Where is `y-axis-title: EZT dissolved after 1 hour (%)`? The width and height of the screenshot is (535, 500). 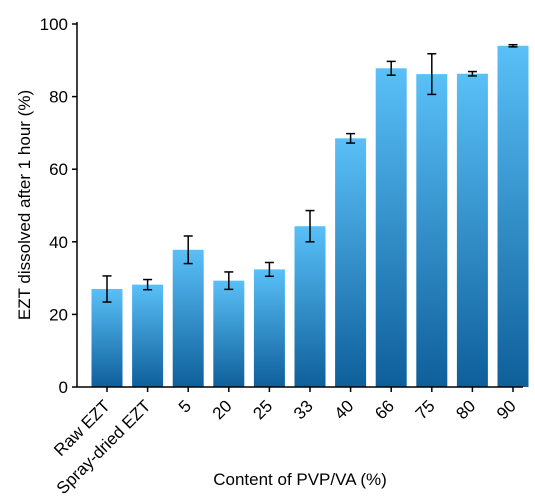
y-axis-title: EZT dissolved after 1 hour (%) is located at coordinates (24, 205).